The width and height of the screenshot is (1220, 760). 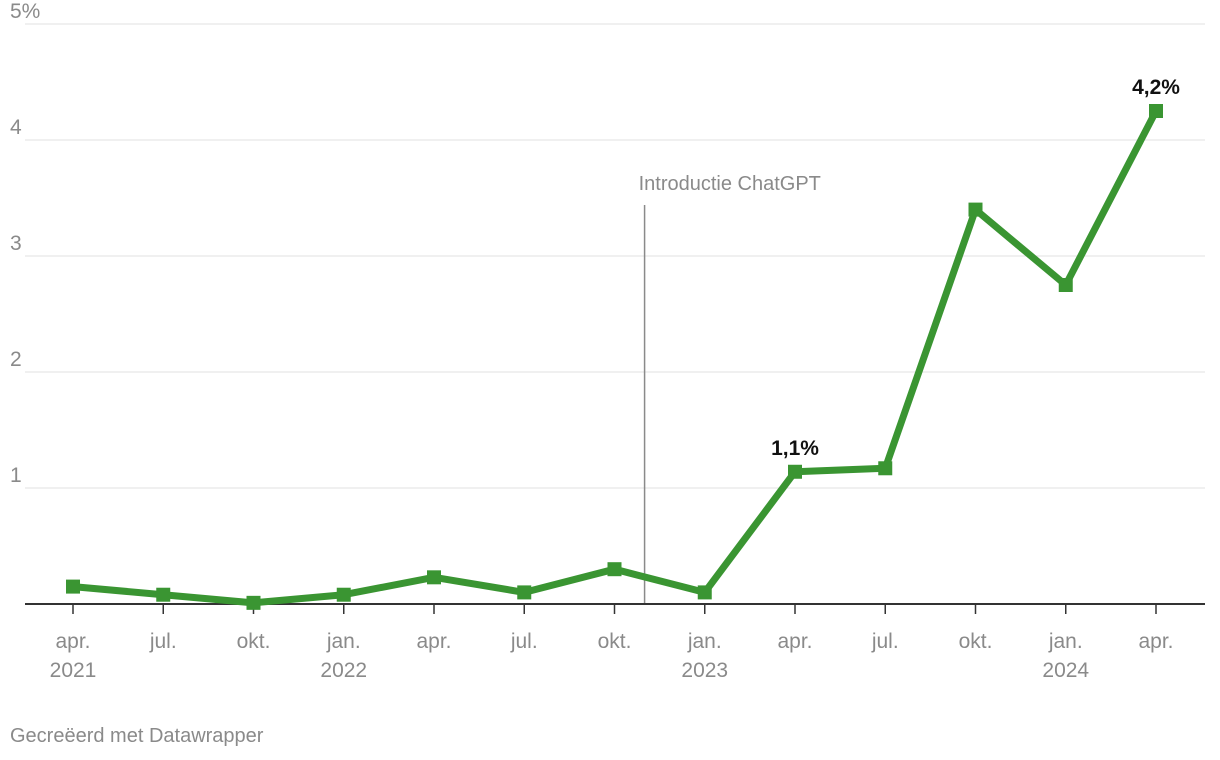 I want to click on x-tick-year-label: 2022, so click(x=343, y=670).